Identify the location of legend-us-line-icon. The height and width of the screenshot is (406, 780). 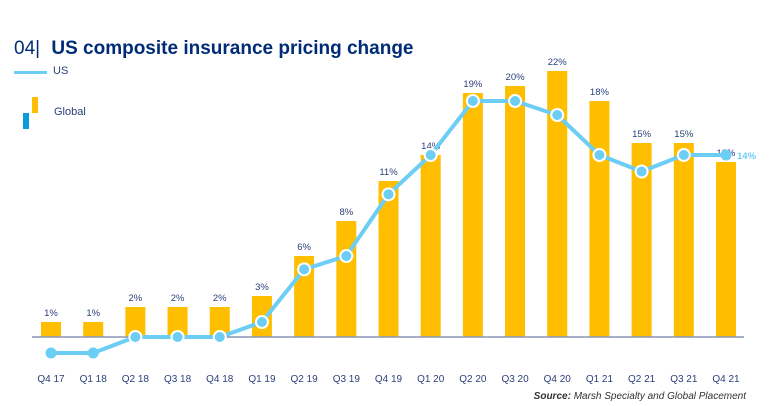
(30, 72).